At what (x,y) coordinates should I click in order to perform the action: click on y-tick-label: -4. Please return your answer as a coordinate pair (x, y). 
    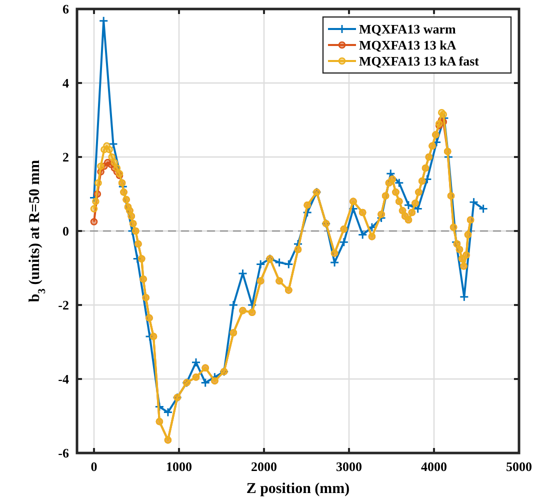
    Looking at the image, I should click on (64, 379).